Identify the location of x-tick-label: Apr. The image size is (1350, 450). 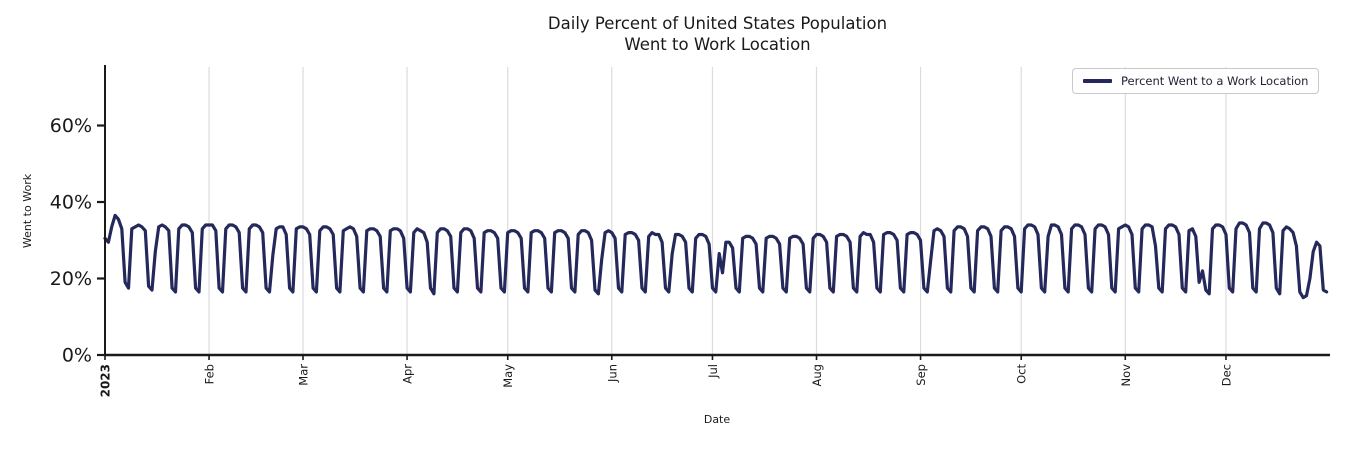
(408, 374).